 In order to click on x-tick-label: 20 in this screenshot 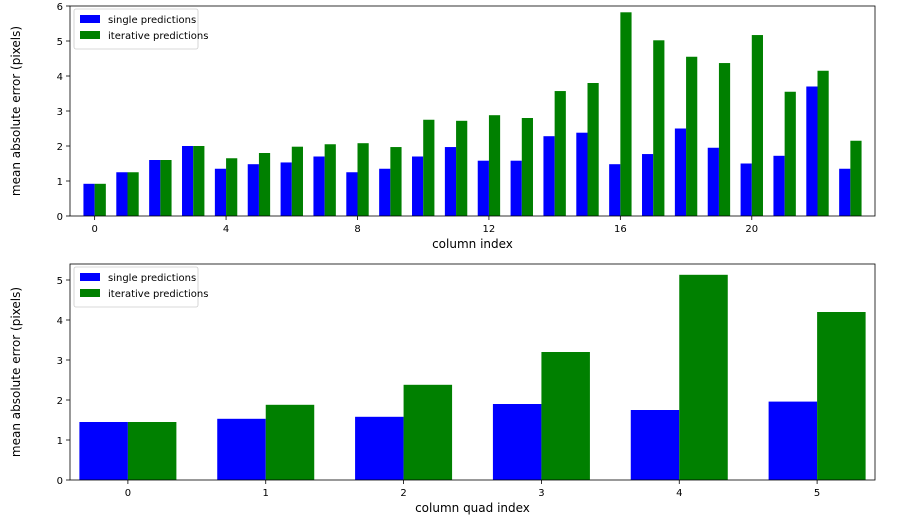, I will do `click(751, 229)`.